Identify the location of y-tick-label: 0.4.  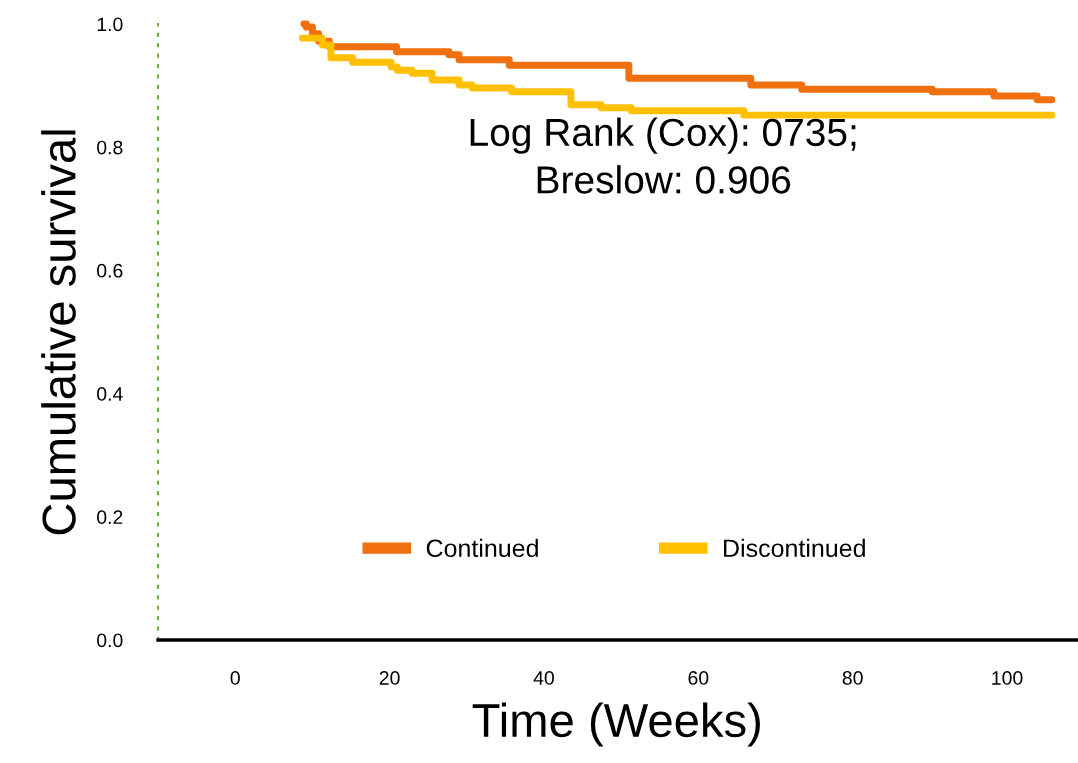
(110, 394).